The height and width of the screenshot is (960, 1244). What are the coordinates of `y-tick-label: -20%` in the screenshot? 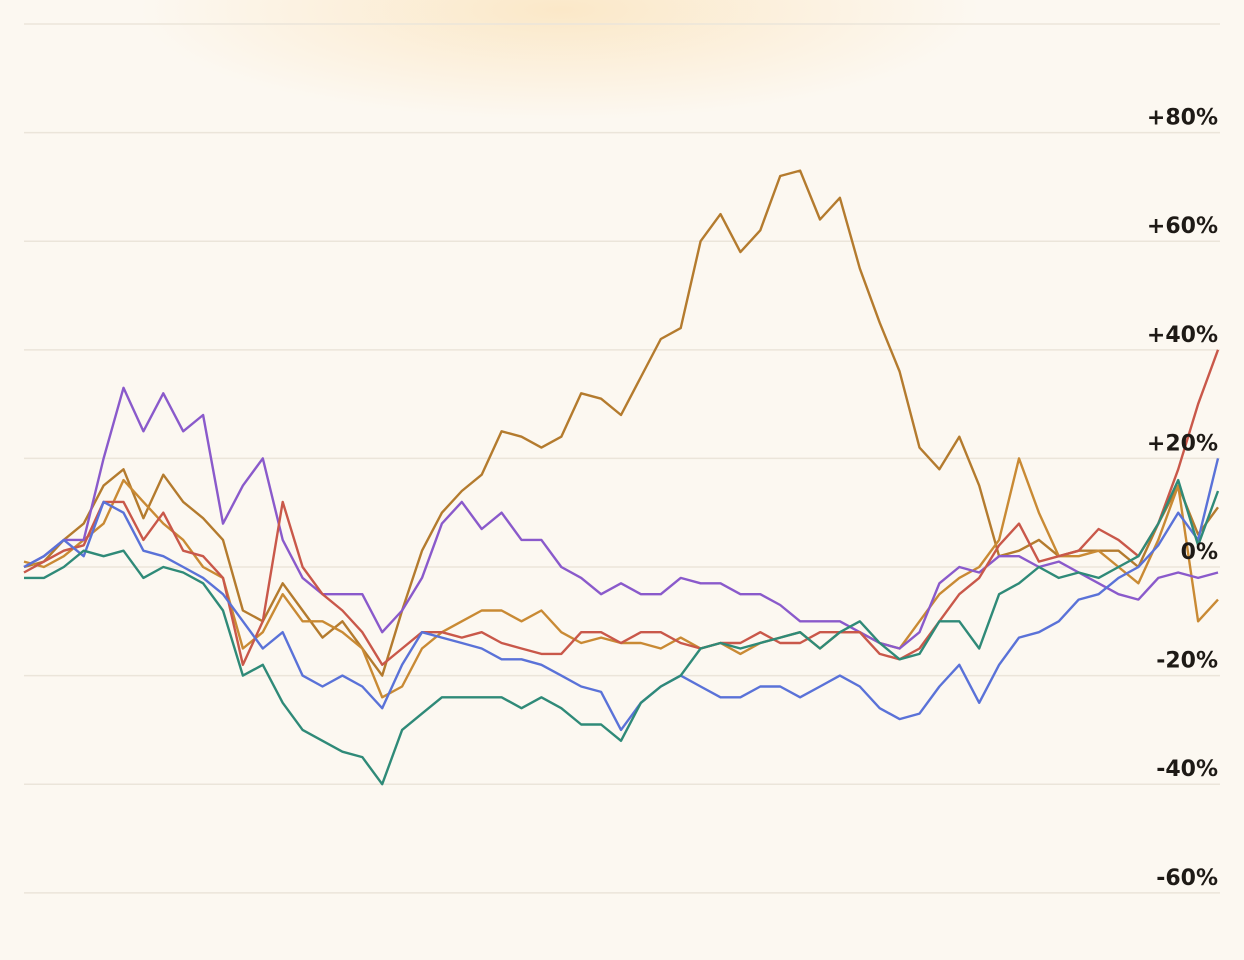 It's located at (1187, 661).